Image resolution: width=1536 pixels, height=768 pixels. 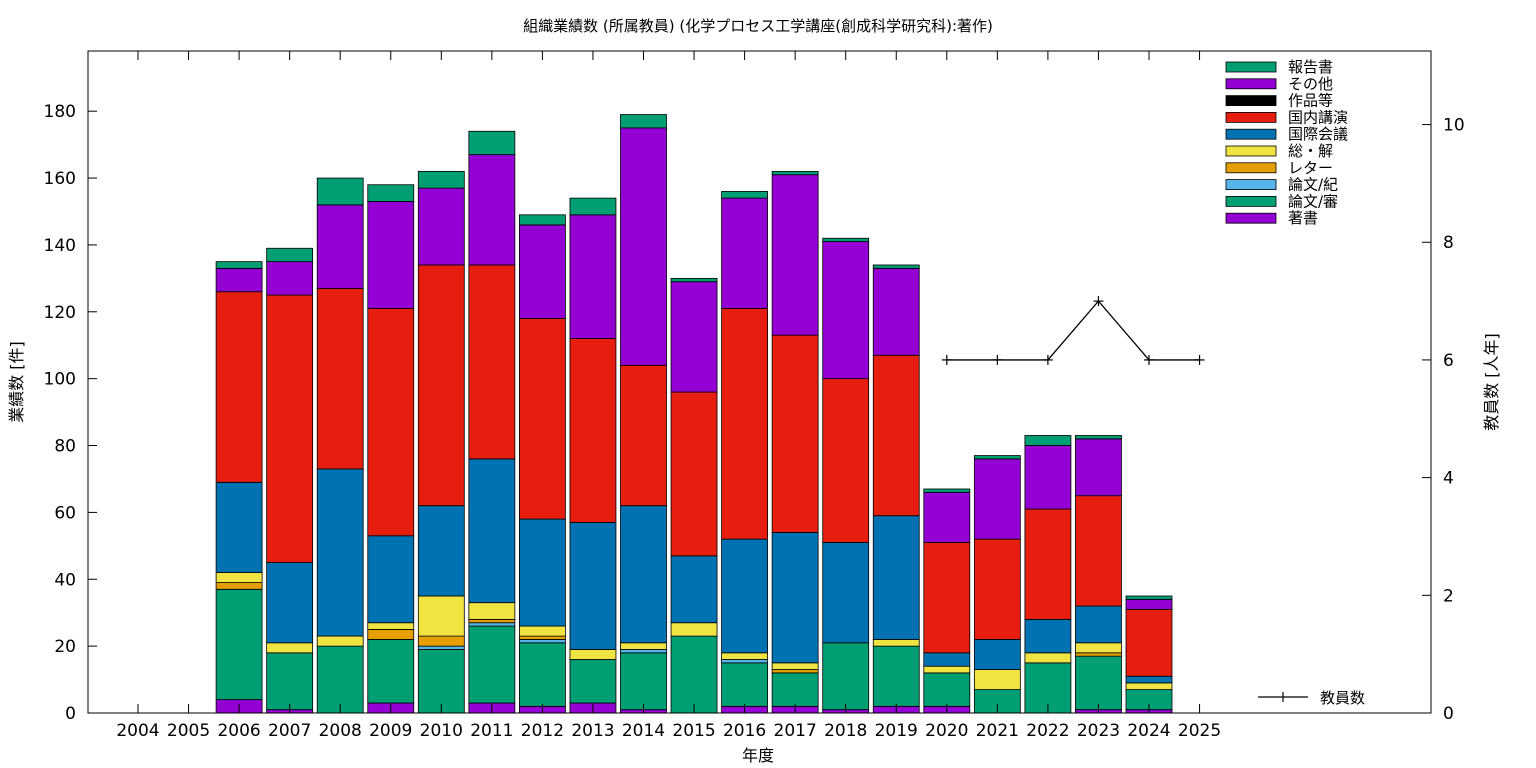 What do you see at coordinates (795, 689) in the screenshot?
I see `bar-segment-2017-s1` at bounding box center [795, 689].